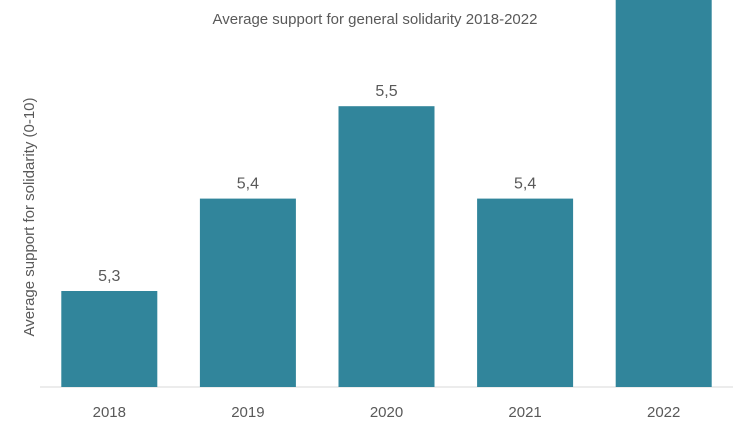 This screenshot has width=750, height=431. Describe the element at coordinates (109, 339) in the screenshot. I see `bar-2018` at that location.